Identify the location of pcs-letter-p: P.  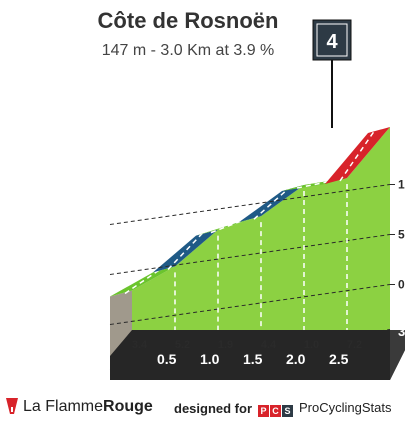
(263, 411).